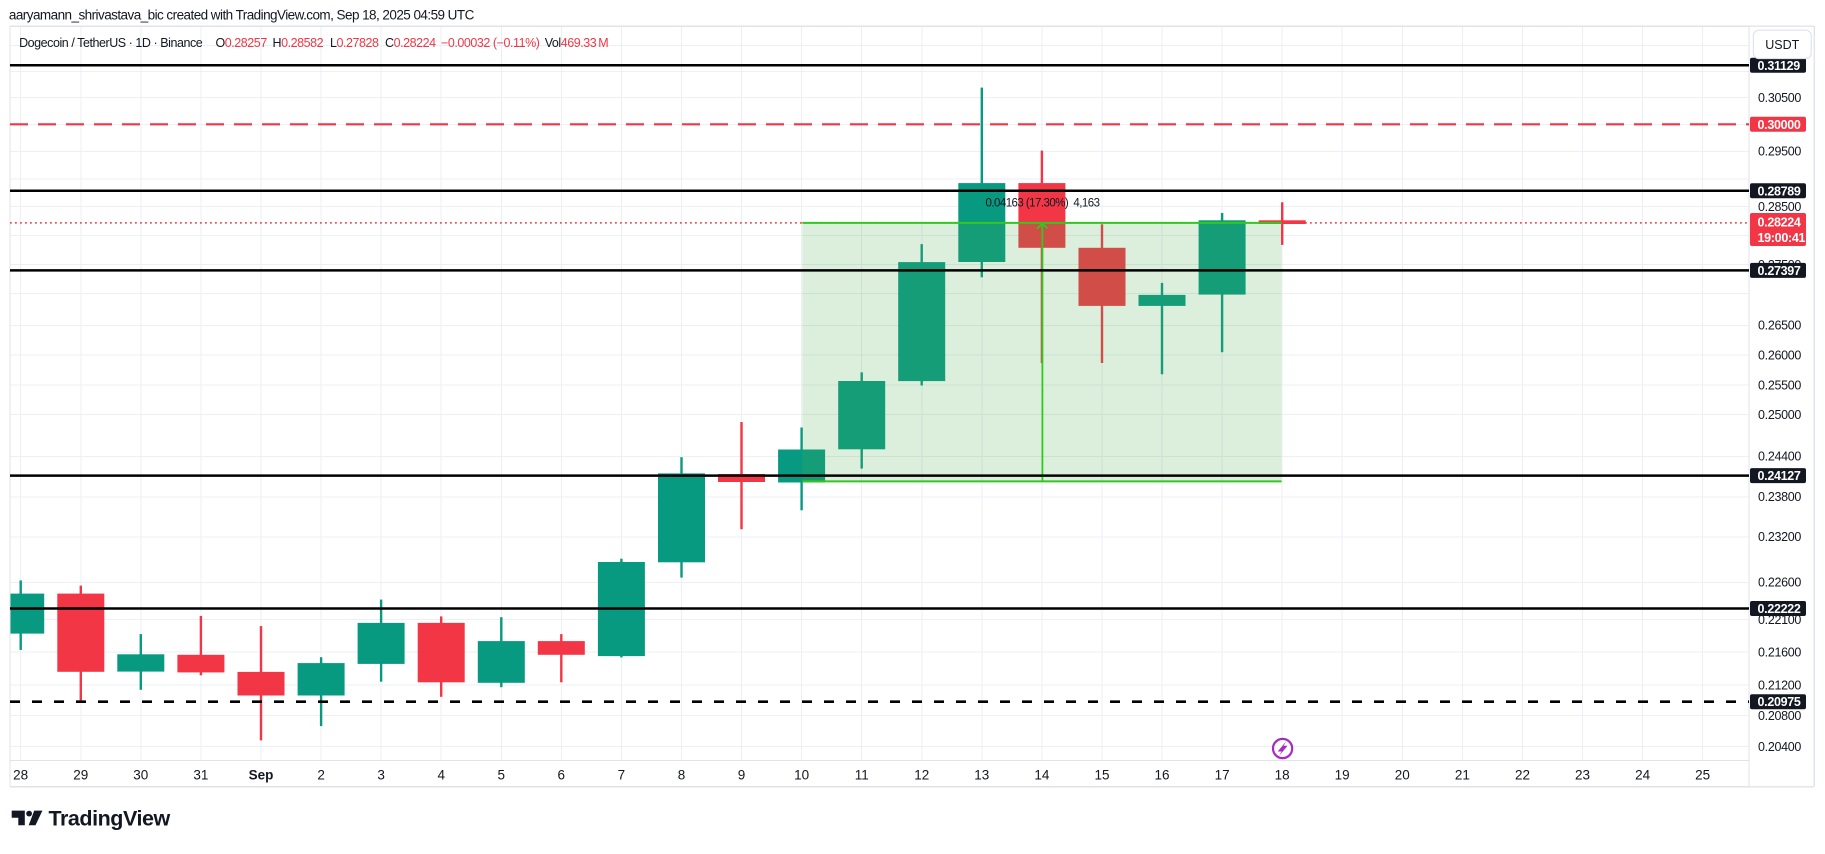 This screenshot has height=854, width=1825. Describe the element at coordinates (1779, 497) in the screenshot. I see `svg-text: 0.23800` at that location.